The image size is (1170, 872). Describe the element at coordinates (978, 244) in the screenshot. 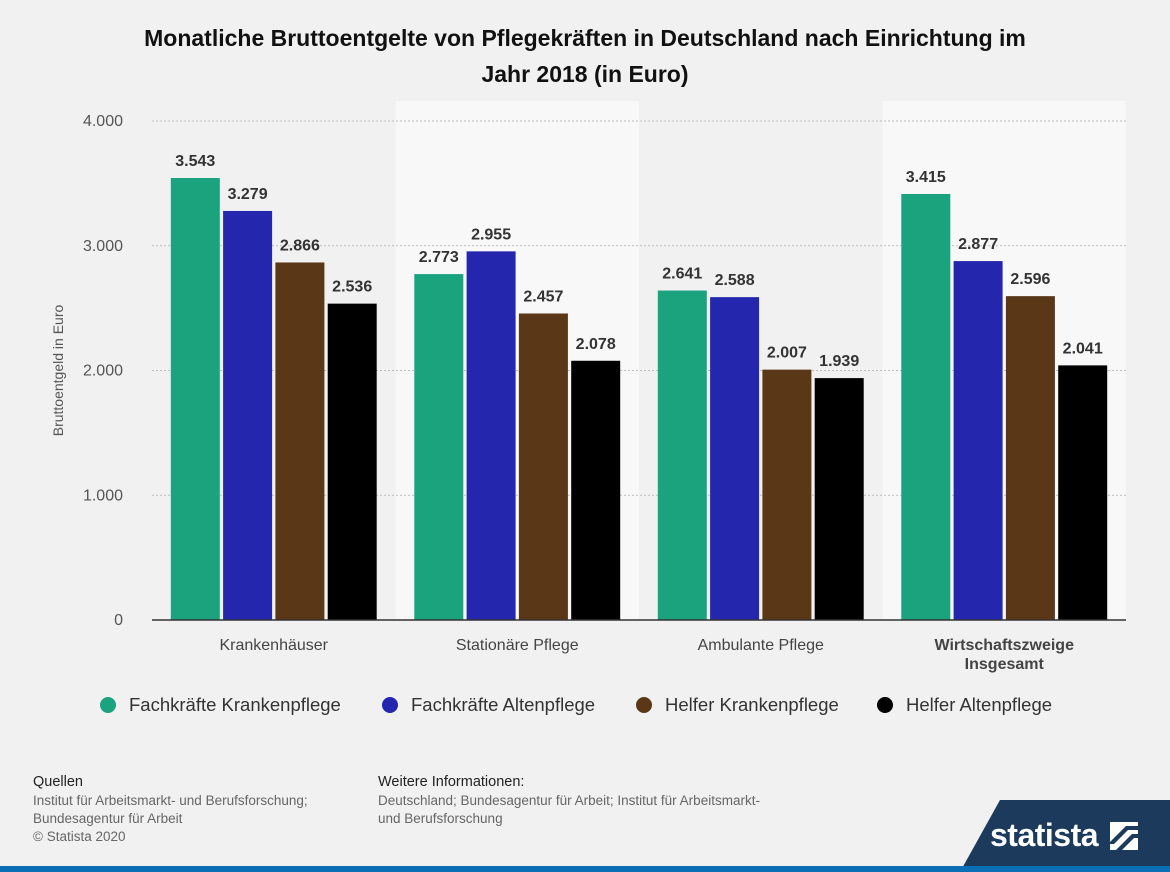

I see `data-label: 2.877` at that location.